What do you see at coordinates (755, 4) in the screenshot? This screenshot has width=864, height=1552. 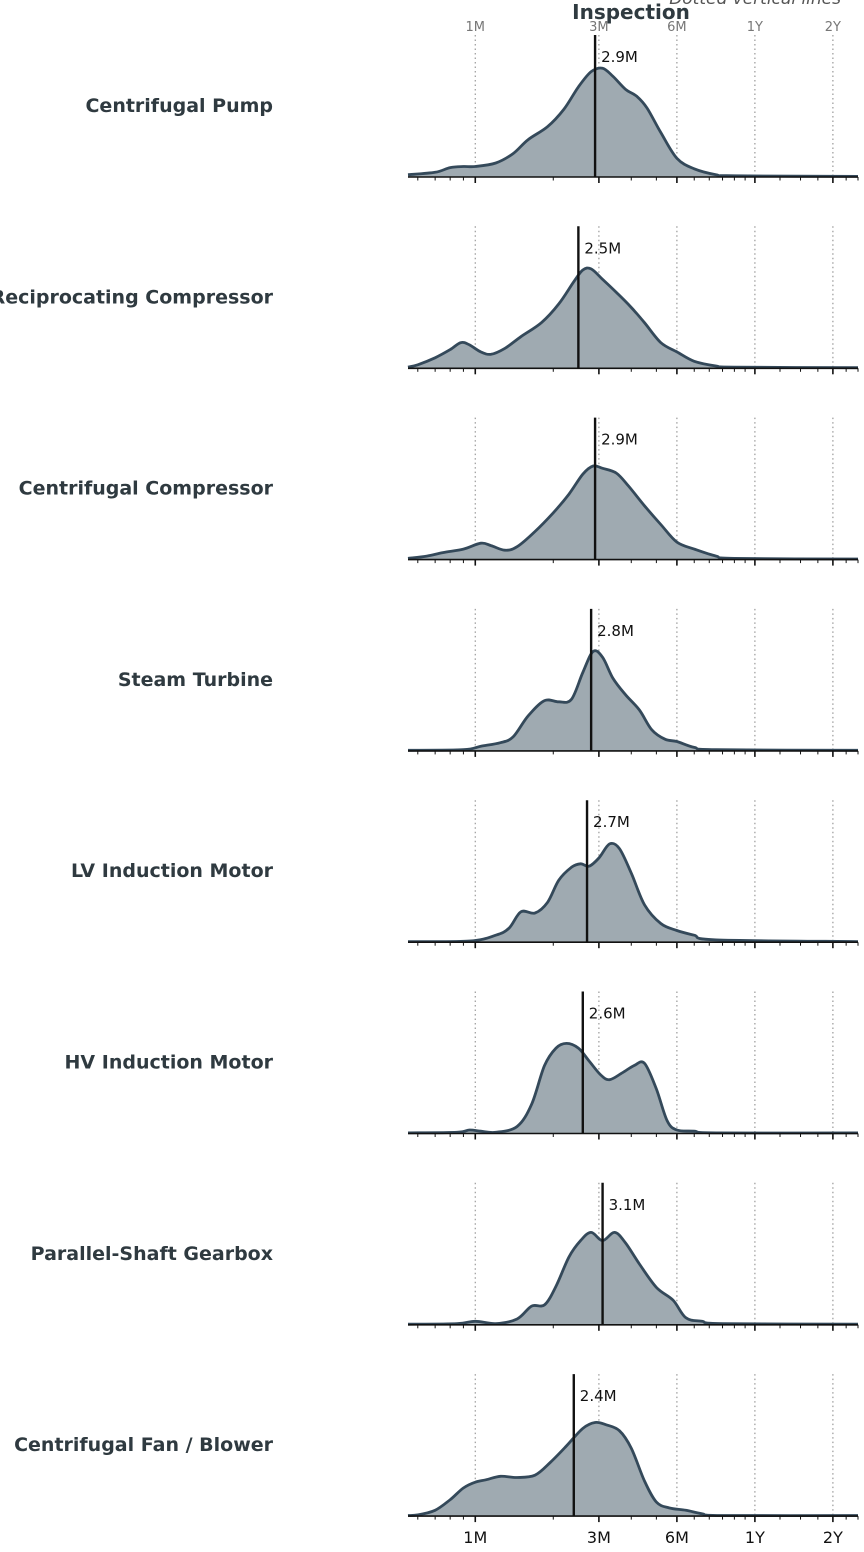 I see `chart-note: Dotted vertical lines` at bounding box center [755, 4].